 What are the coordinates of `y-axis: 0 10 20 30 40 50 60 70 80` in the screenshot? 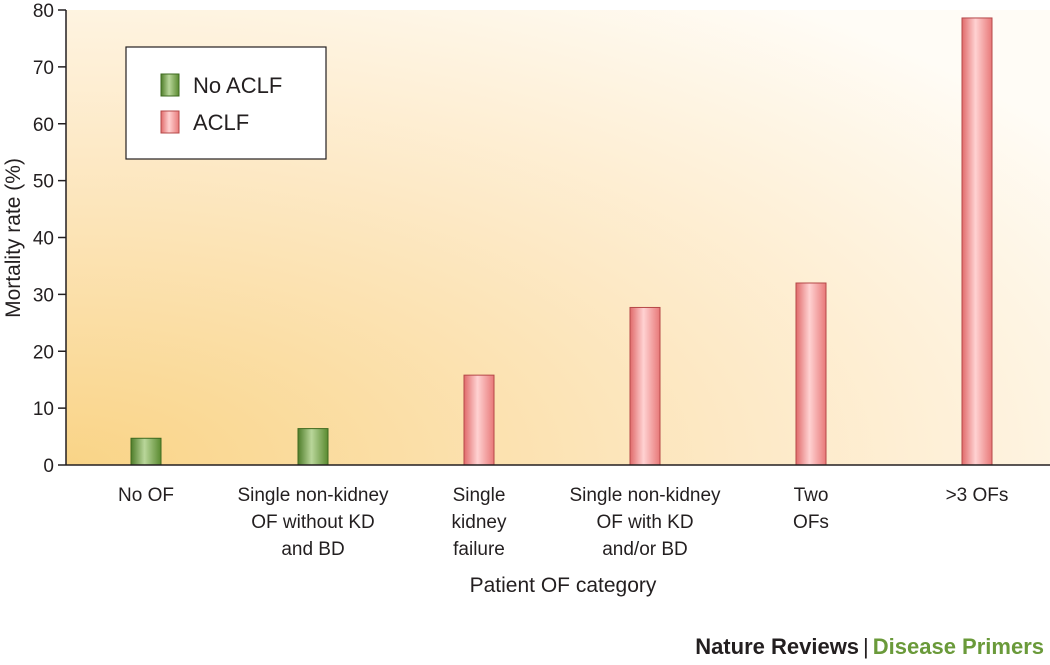 It's located at (49, 239).